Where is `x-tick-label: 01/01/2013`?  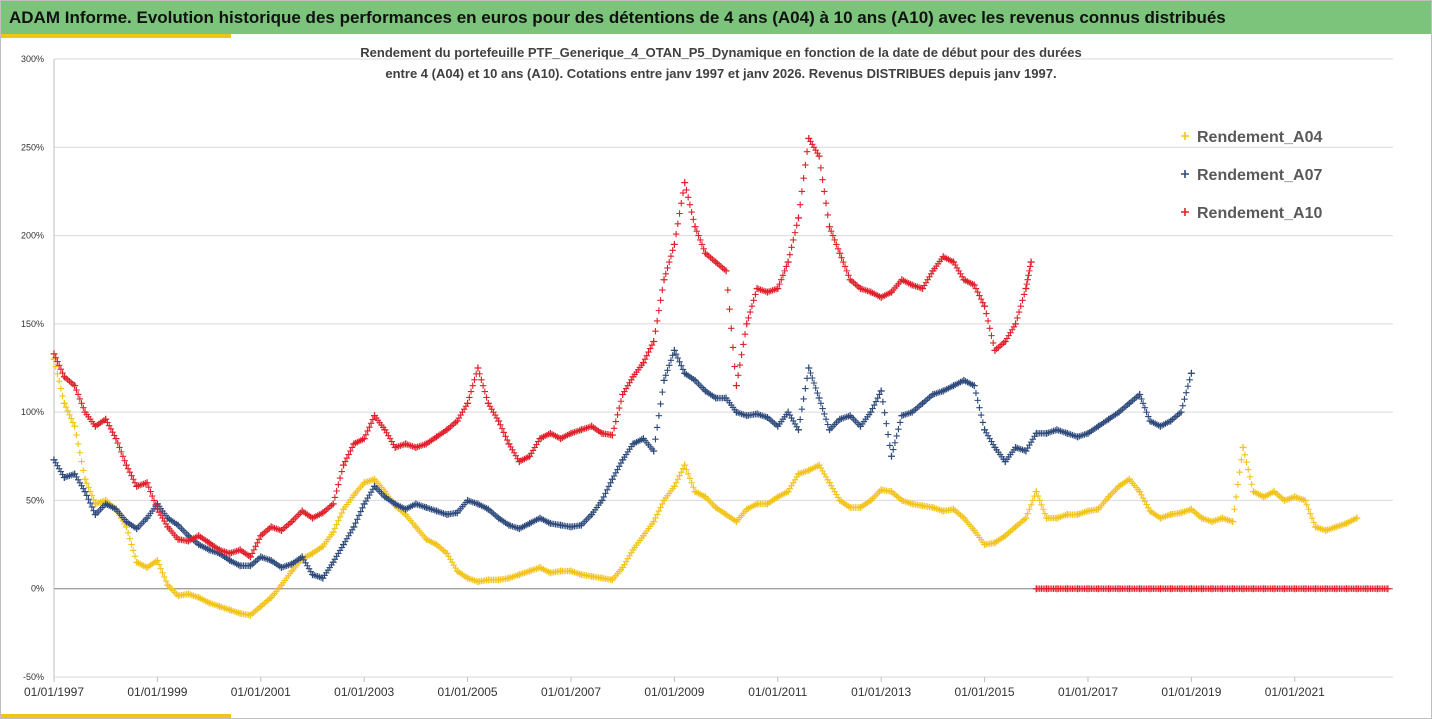 x-tick-label: 01/01/2013 is located at coordinates (881, 692).